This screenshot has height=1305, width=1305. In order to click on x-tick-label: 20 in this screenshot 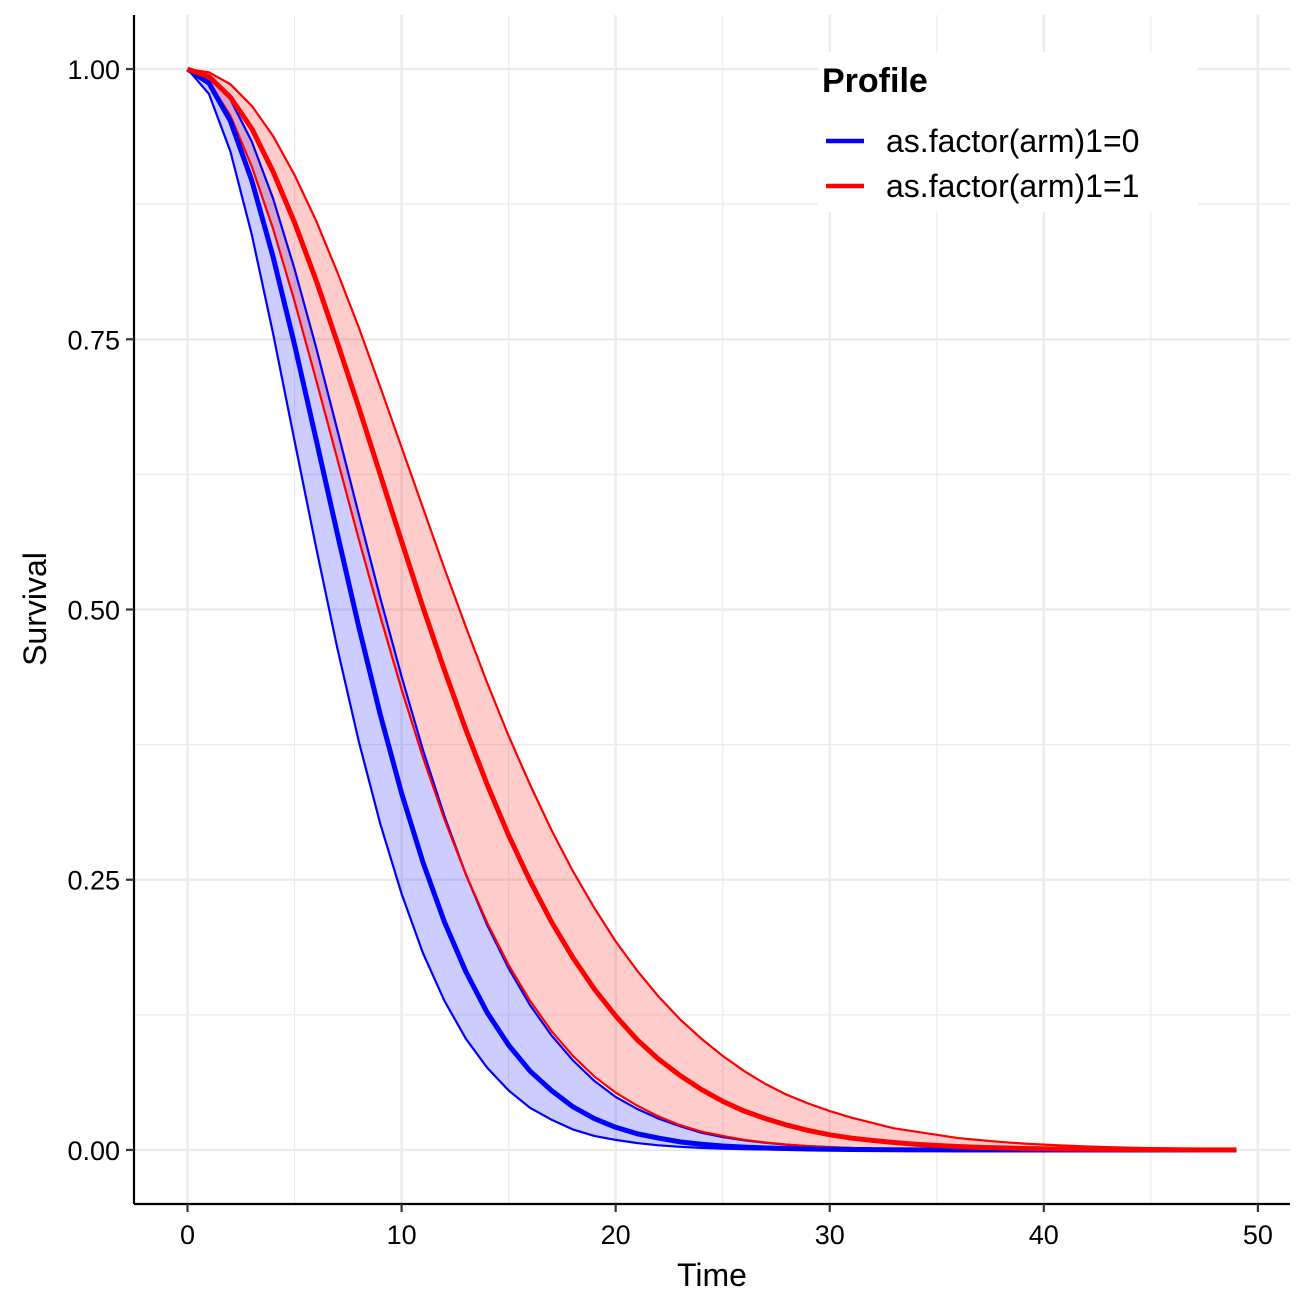, I will do `click(616, 1235)`.